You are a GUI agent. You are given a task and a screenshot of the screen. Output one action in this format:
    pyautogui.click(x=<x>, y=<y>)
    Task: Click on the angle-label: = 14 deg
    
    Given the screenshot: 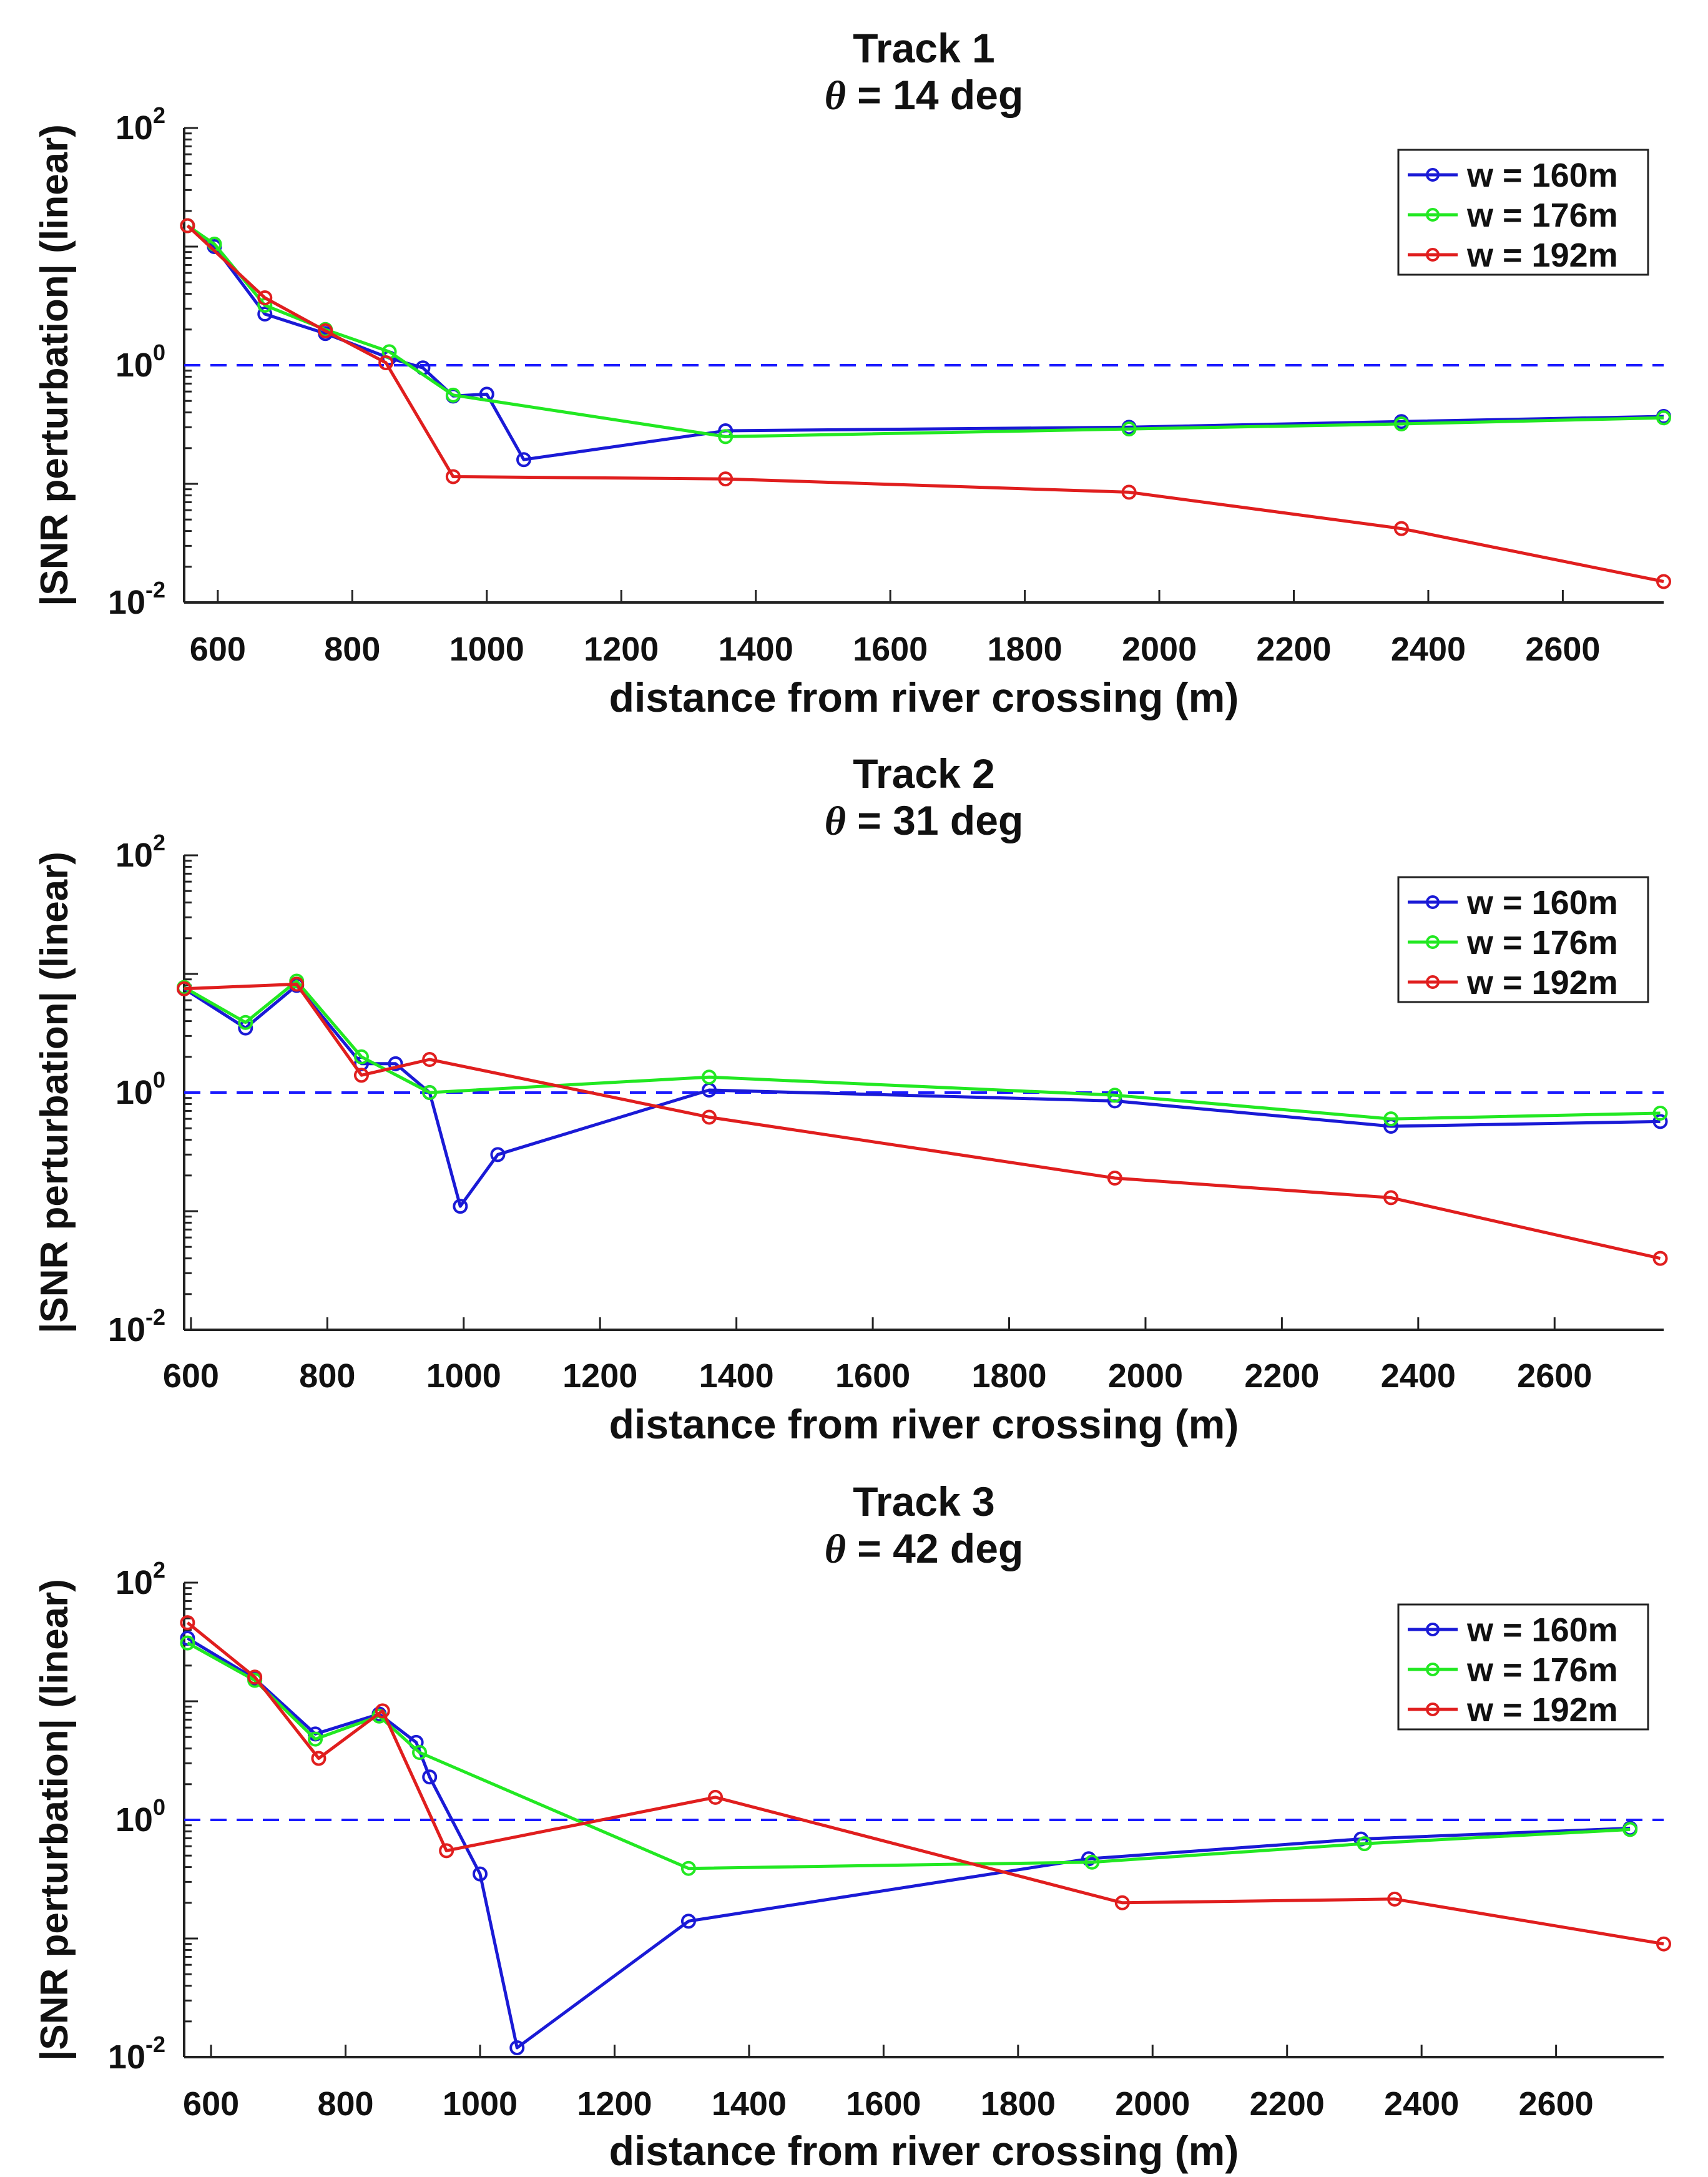 What is the action you would take?
    pyautogui.click(x=934, y=95)
    